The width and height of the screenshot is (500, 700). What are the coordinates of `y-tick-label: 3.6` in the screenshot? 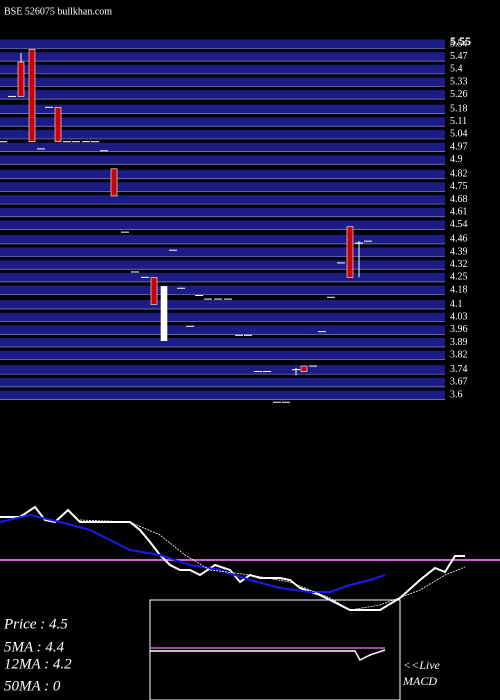 It's located at (456, 394).